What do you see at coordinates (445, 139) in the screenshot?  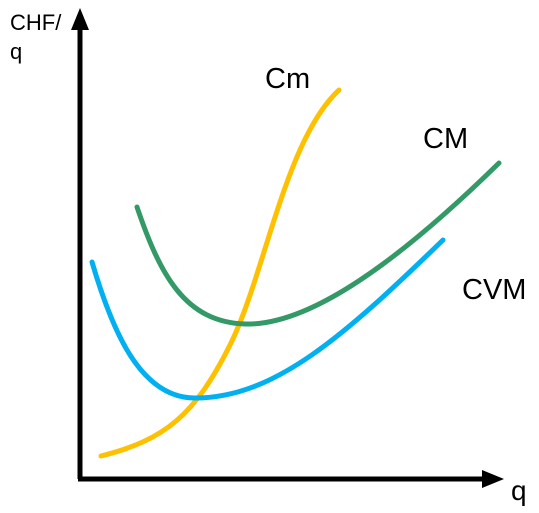 I see `curve-label-CM: CM` at bounding box center [445, 139].